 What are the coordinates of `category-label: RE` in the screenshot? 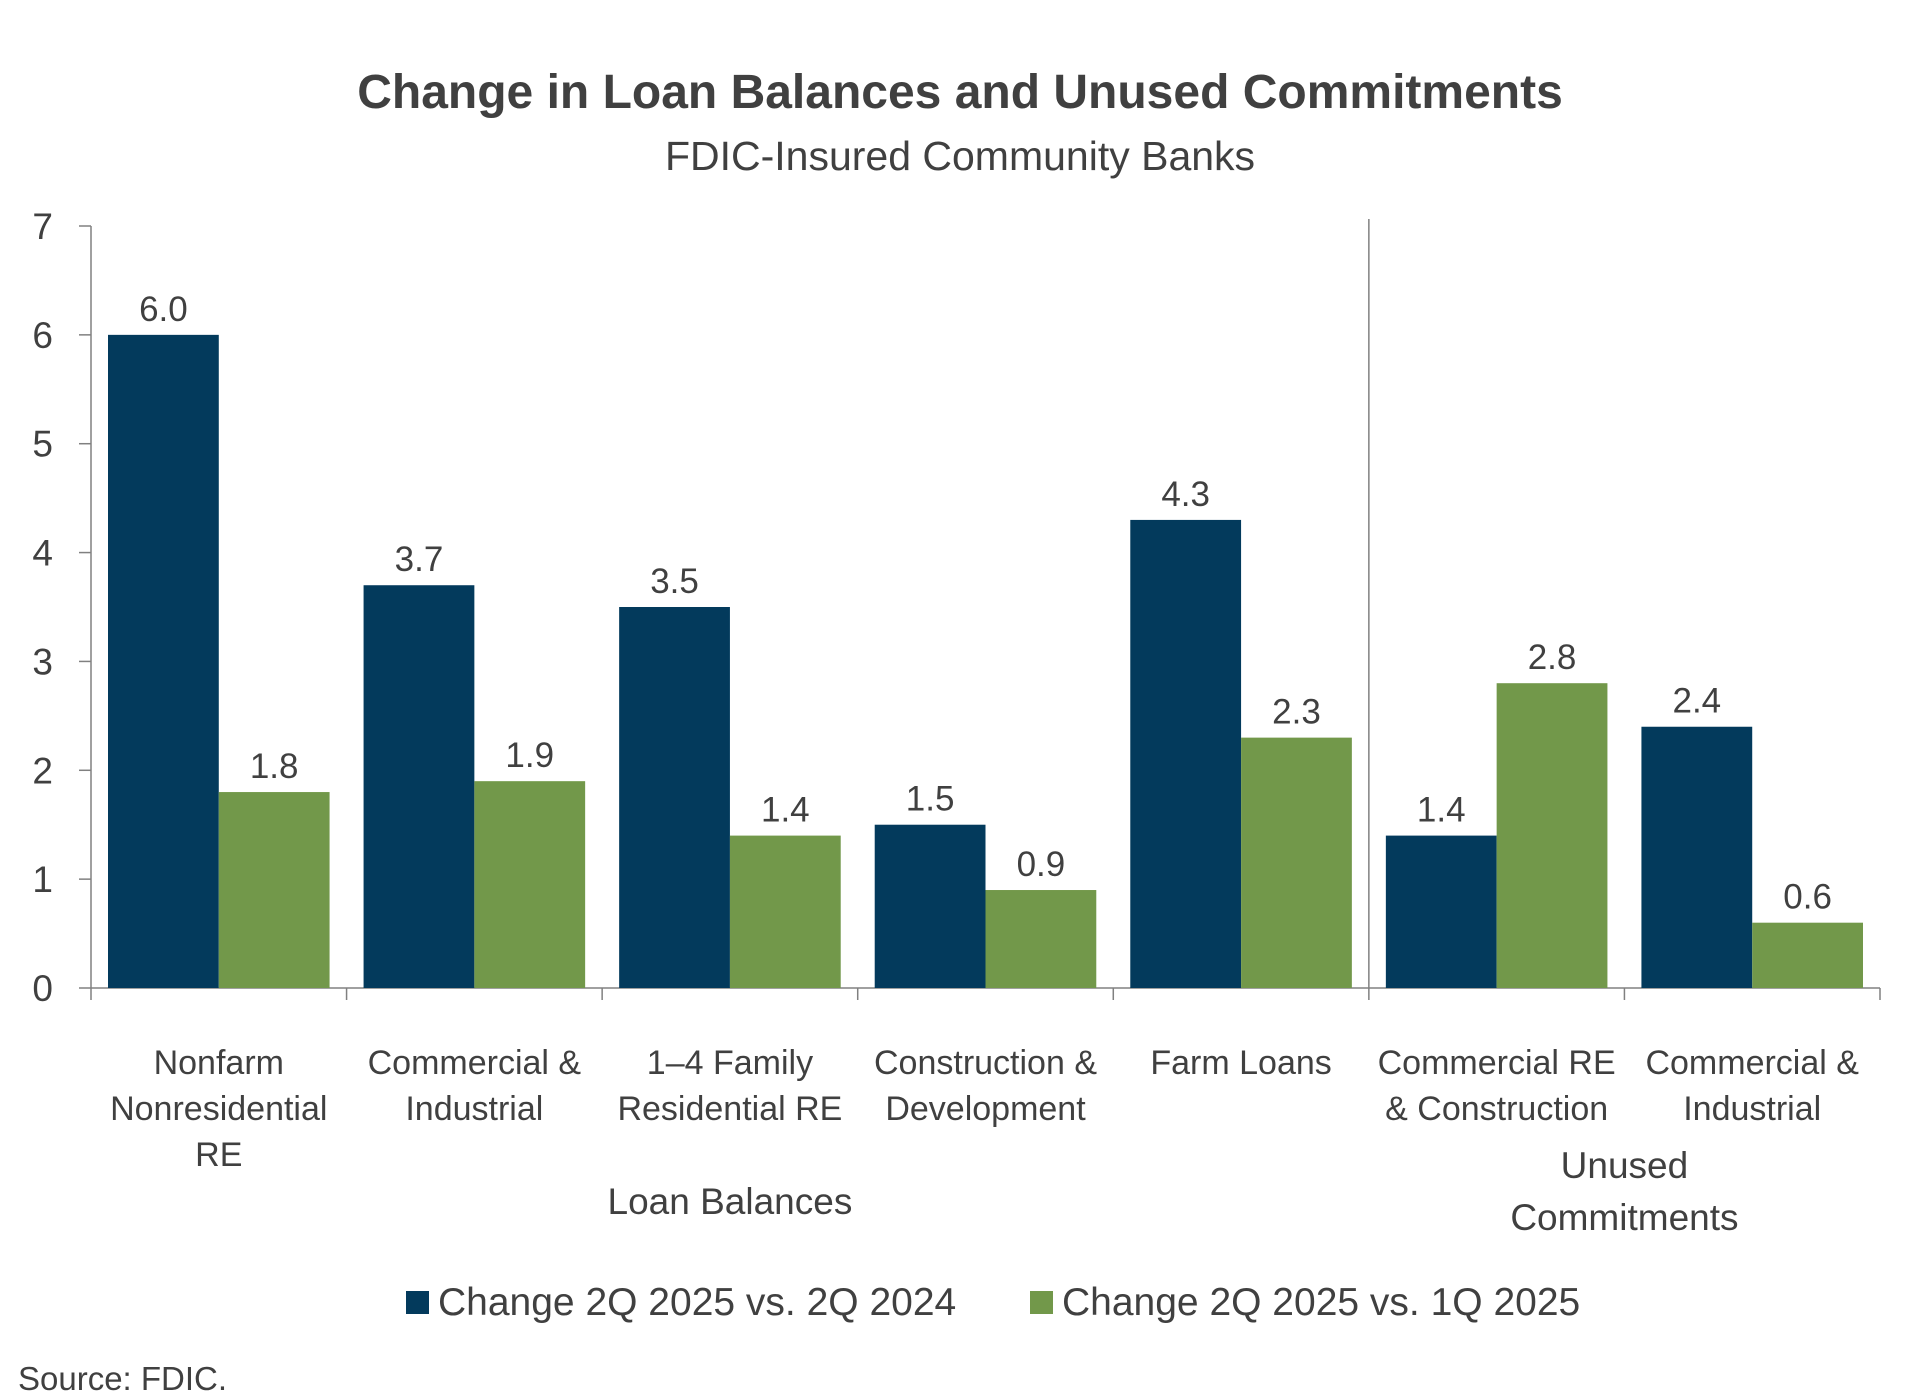 It's located at (218, 1155).